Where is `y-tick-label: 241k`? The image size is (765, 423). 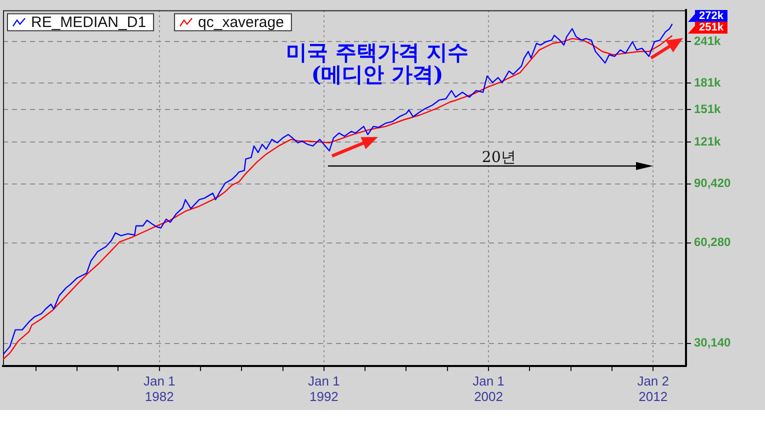
y-tick-label: 241k is located at coordinates (708, 41).